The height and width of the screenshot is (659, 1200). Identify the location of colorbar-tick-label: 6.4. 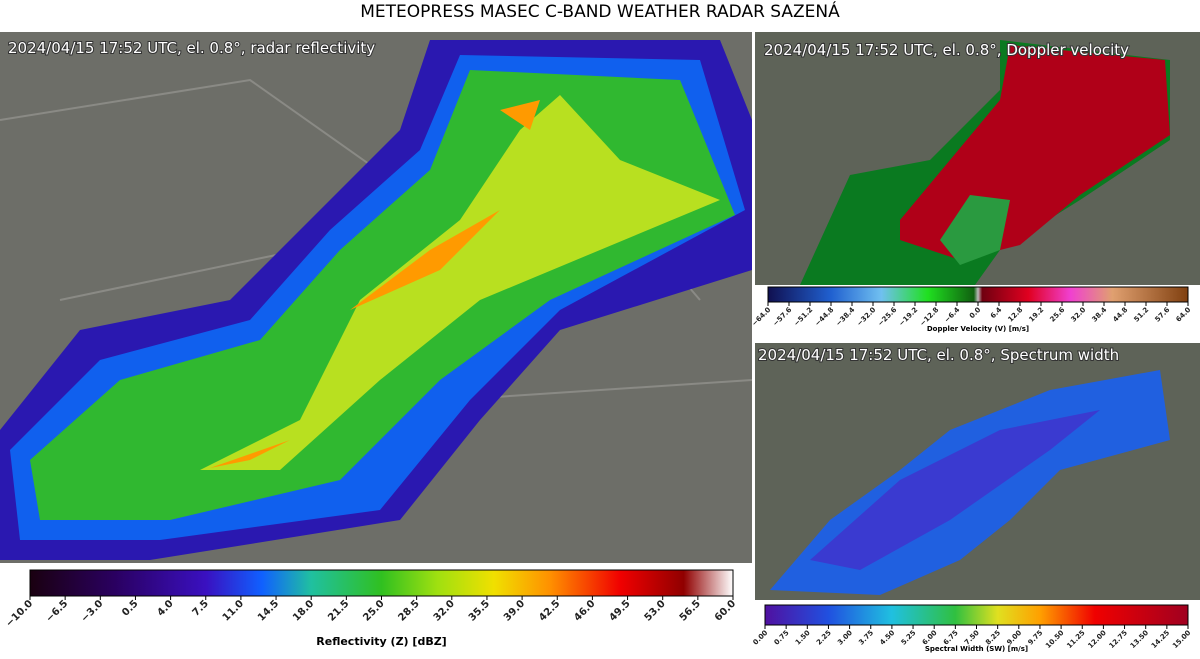
(996, 313).